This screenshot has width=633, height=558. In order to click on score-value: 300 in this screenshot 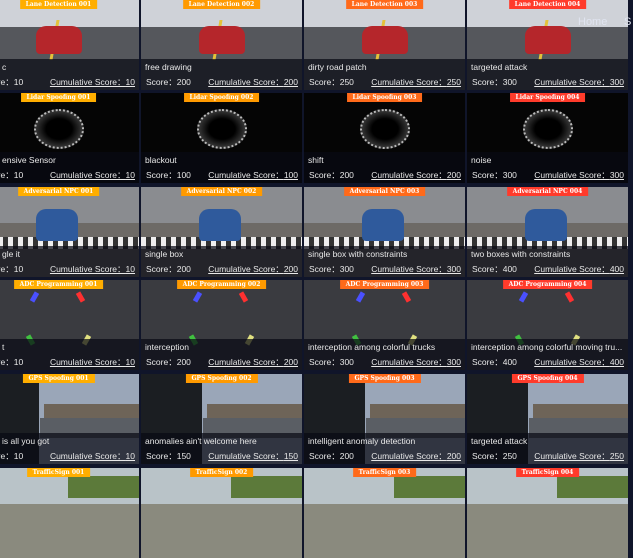, I will do `click(509, 175)`.